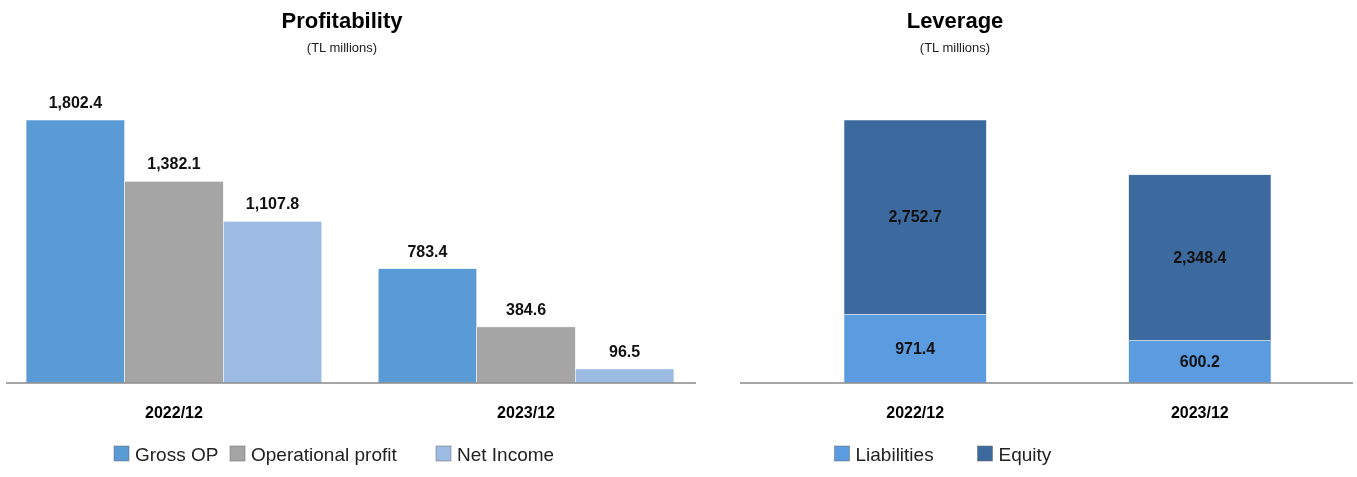 The width and height of the screenshot is (1357, 477). Describe the element at coordinates (427, 251) in the screenshot. I see `data-label: 783.4` at that location.